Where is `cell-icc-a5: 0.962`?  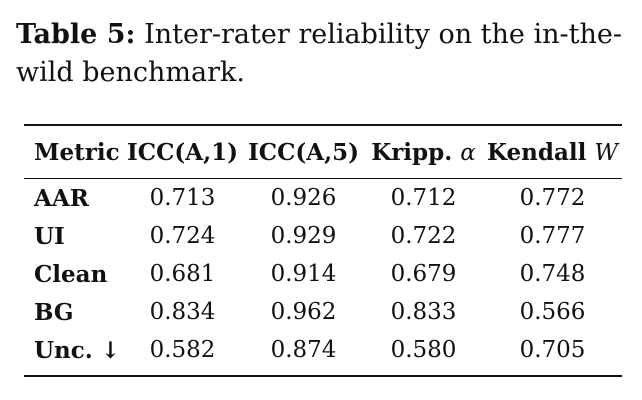
cell-icc-a5: 0.962 is located at coordinates (303, 312).